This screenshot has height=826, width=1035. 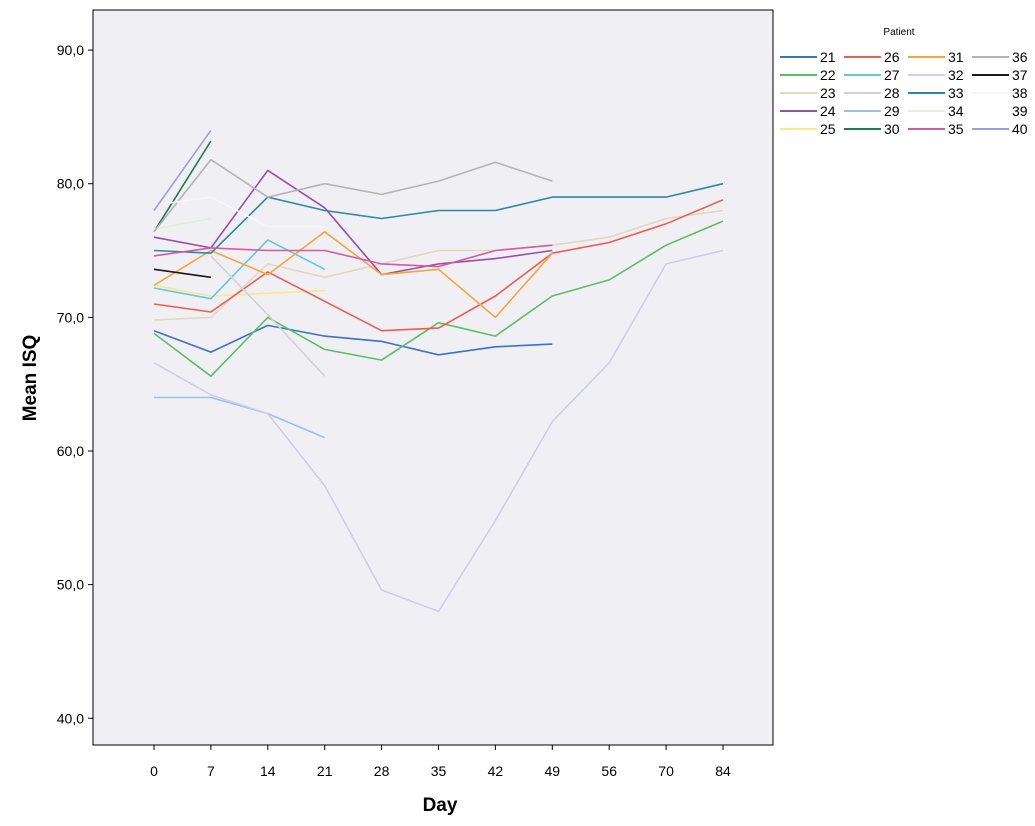 I want to click on x-tick-label: 70, so click(x=666, y=771).